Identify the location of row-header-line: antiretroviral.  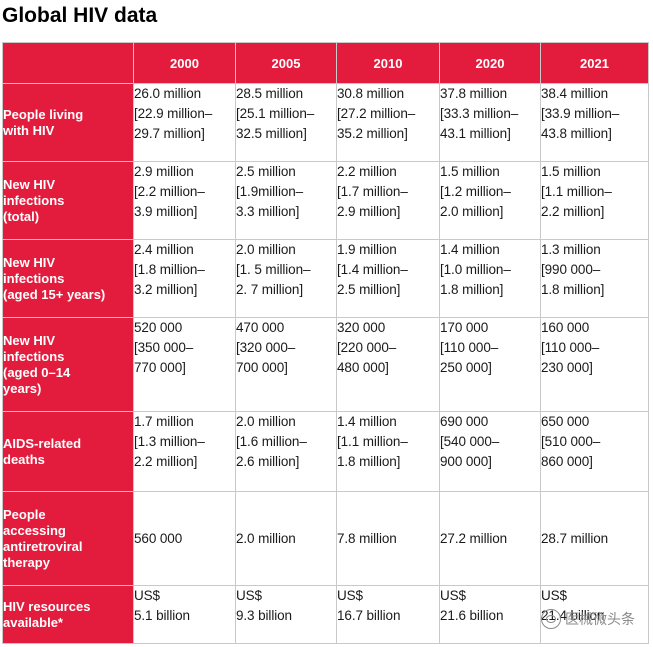
(43, 546).